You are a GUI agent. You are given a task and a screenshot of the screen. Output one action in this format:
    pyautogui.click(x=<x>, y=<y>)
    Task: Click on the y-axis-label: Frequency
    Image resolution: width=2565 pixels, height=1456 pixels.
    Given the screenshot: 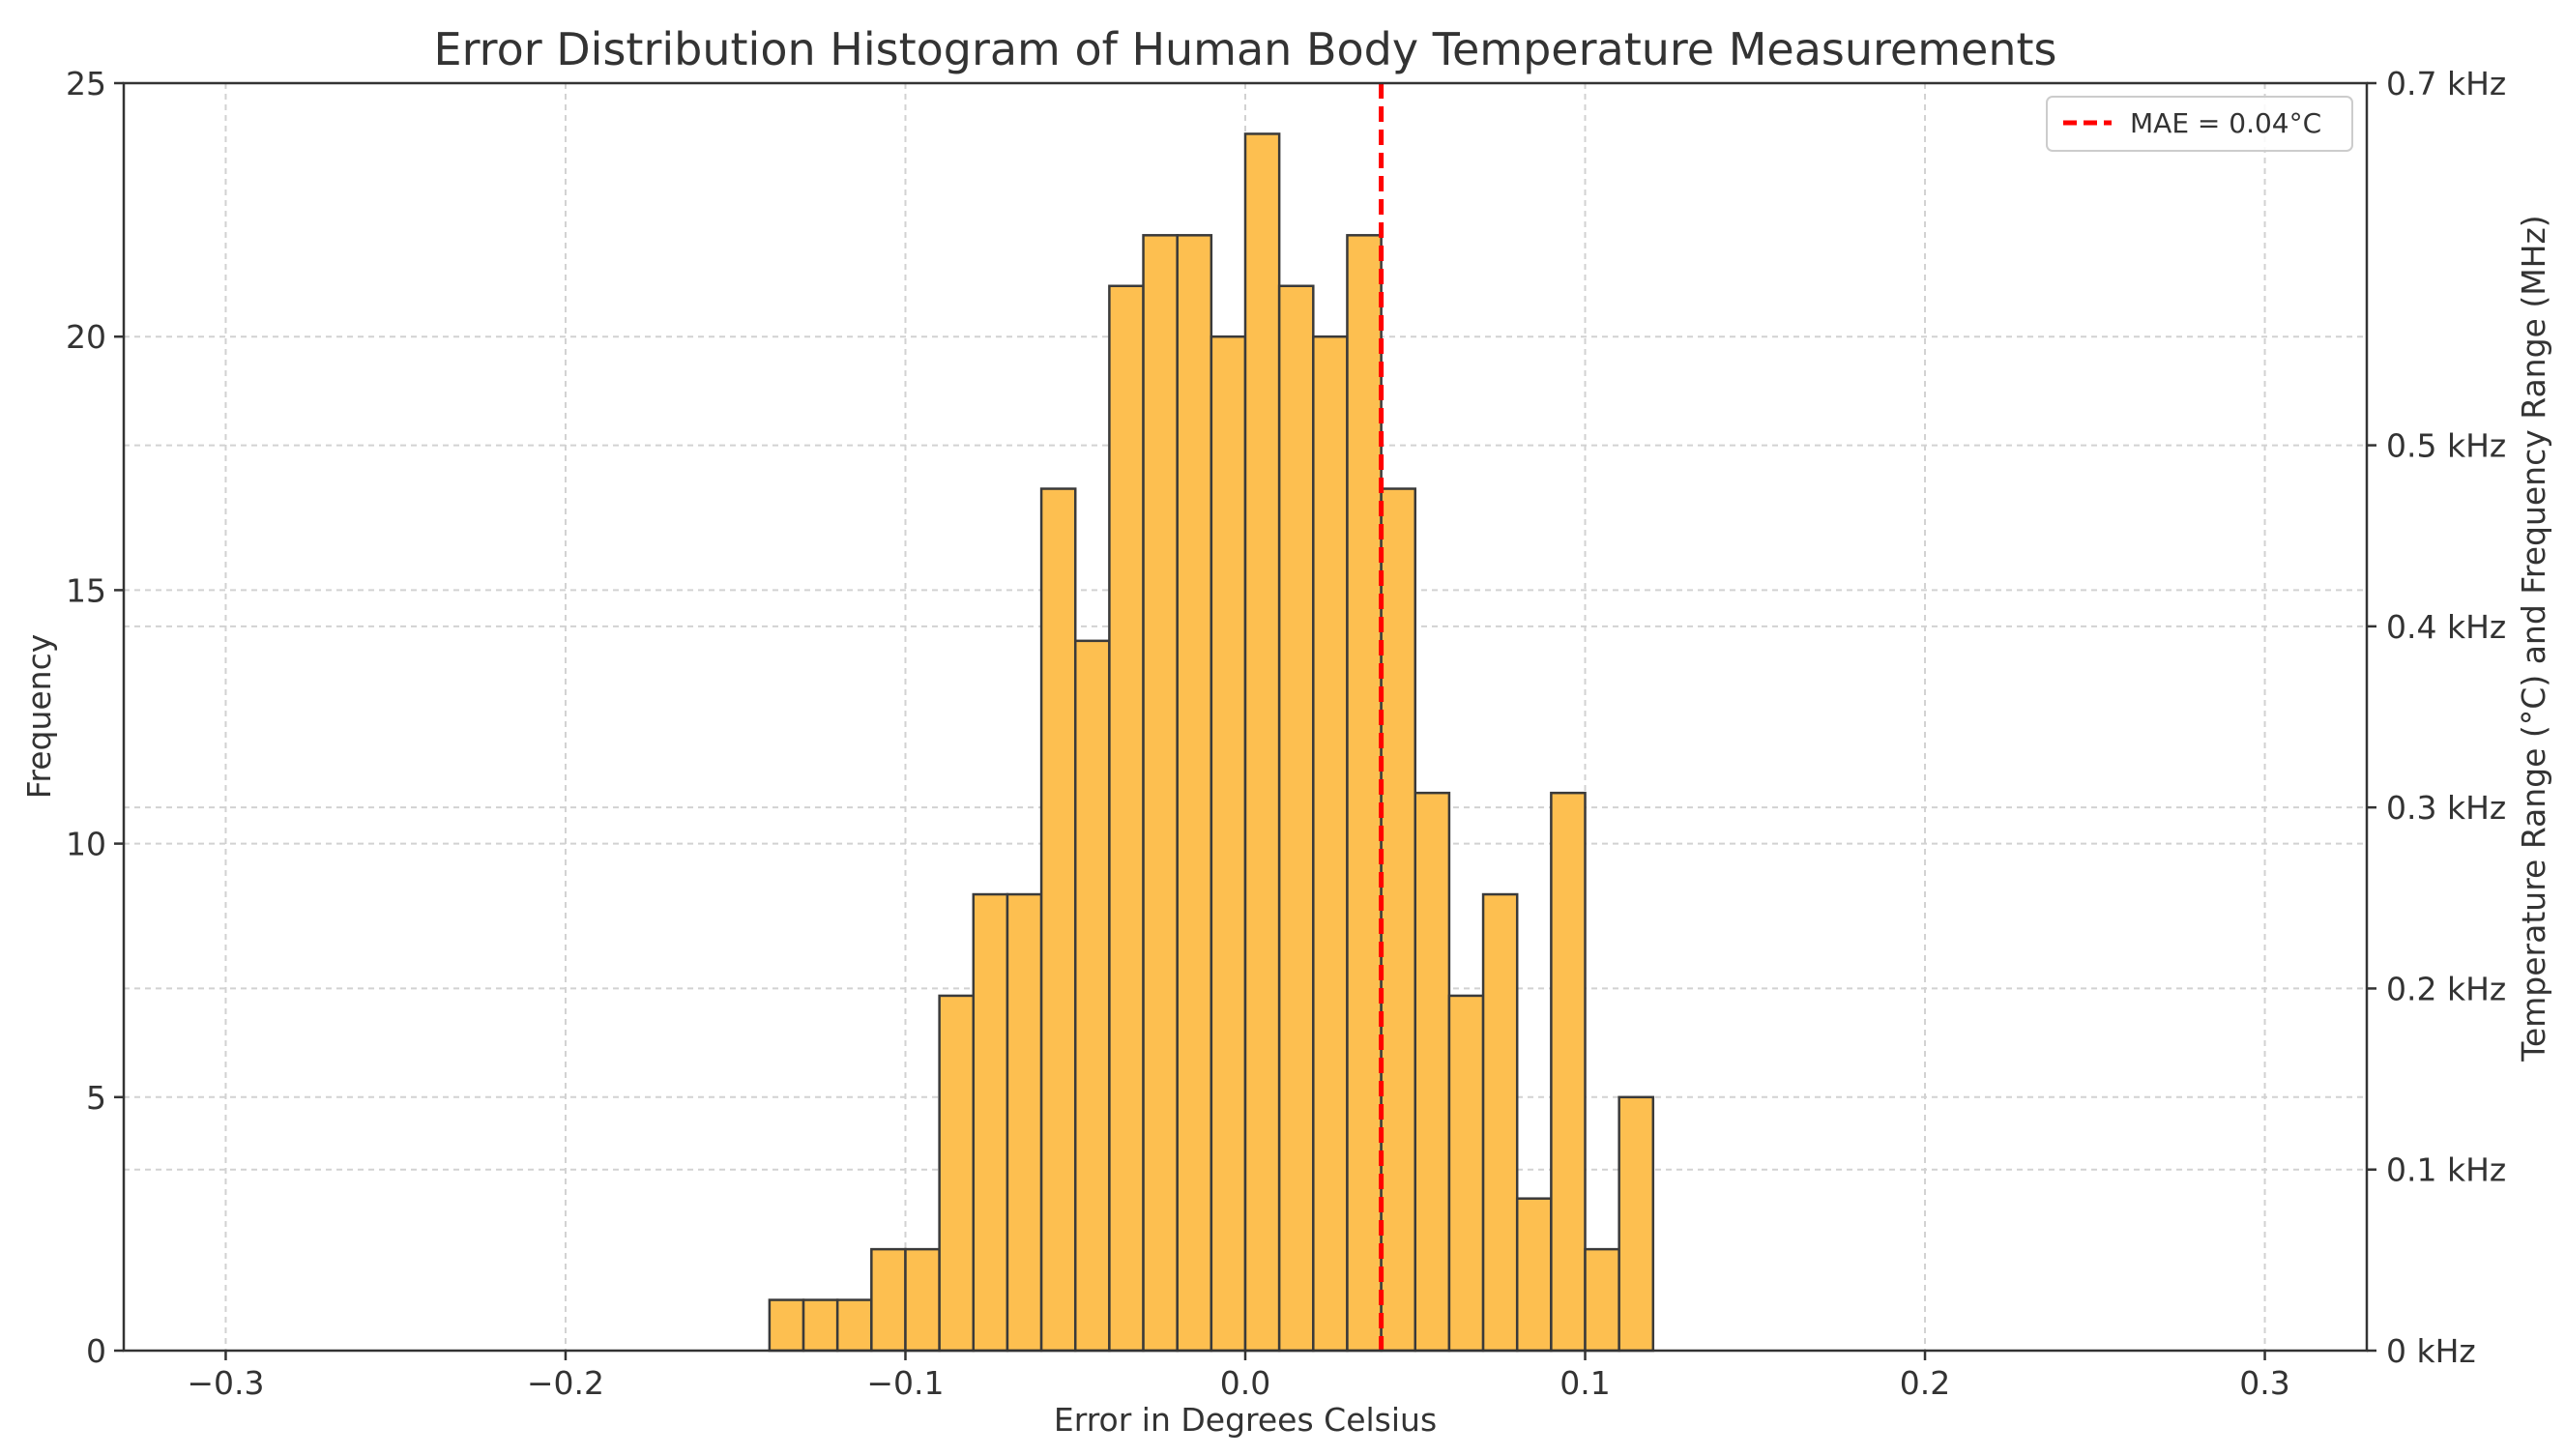 What is the action you would take?
    pyautogui.click(x=39, y=717)
    